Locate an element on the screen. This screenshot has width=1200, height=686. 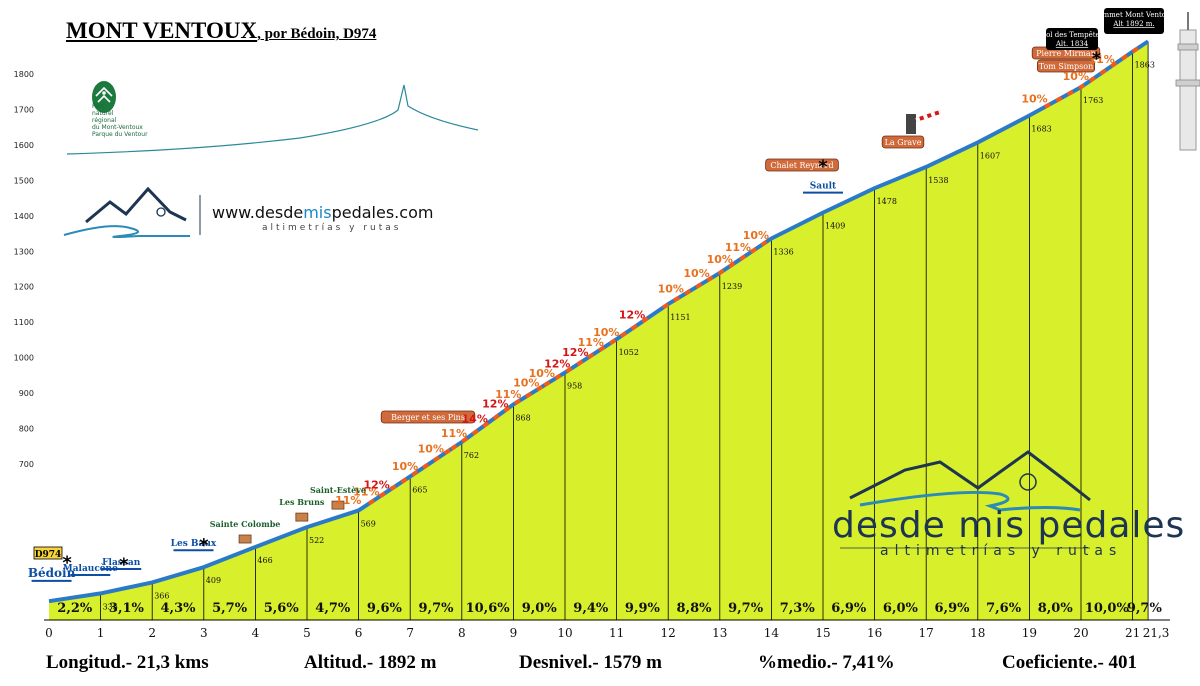
km-gradient-label: 7,3% is located at coordinates (798, 608).